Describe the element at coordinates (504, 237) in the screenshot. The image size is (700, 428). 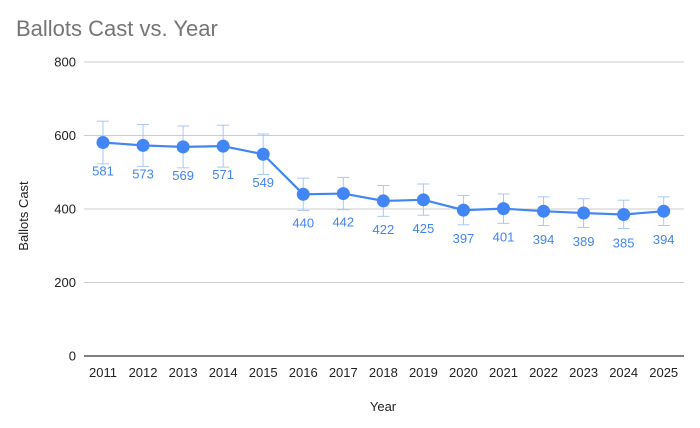
I see `data-label: 401` at that location.